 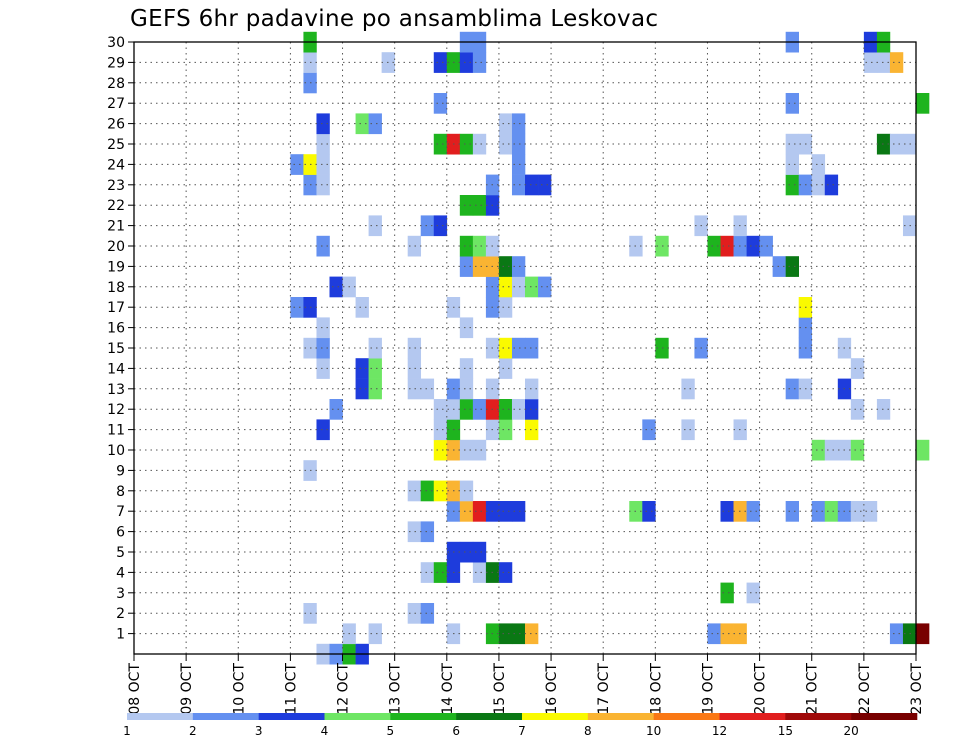 I want to click on chart-title: GEFS 6hr padavine po ansamblima Leskovac, so click(x=394, y=19).